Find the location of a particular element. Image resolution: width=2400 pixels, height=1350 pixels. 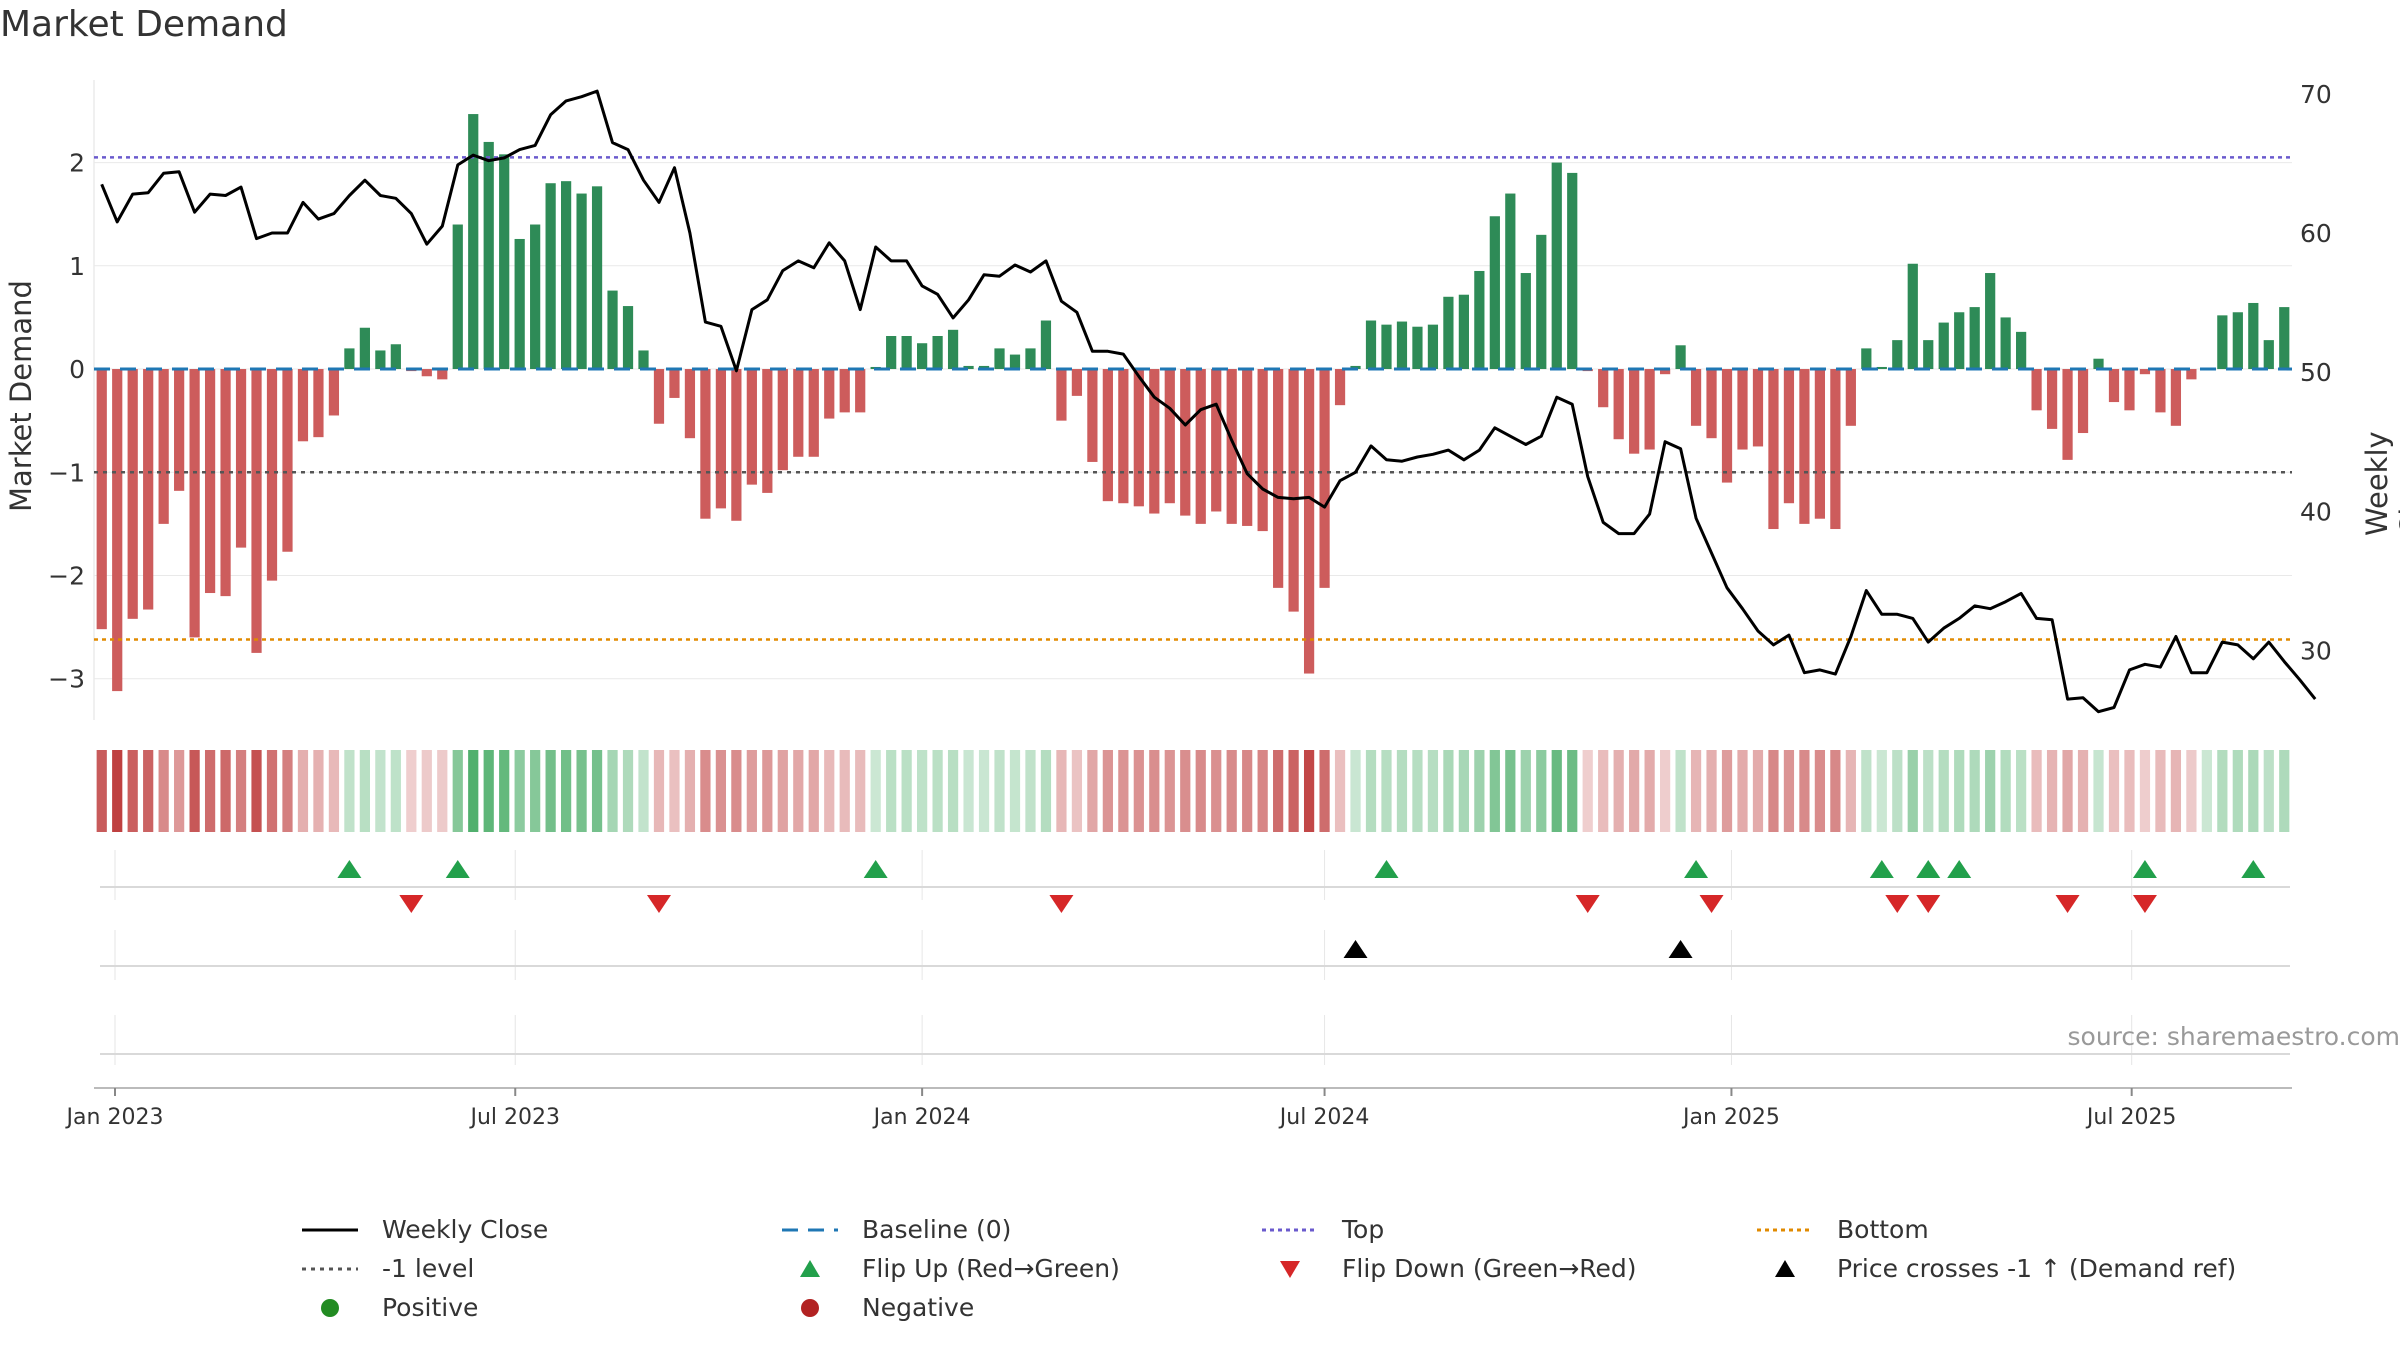

legend-marker-flip-up is located at coordinates (810, 1268).